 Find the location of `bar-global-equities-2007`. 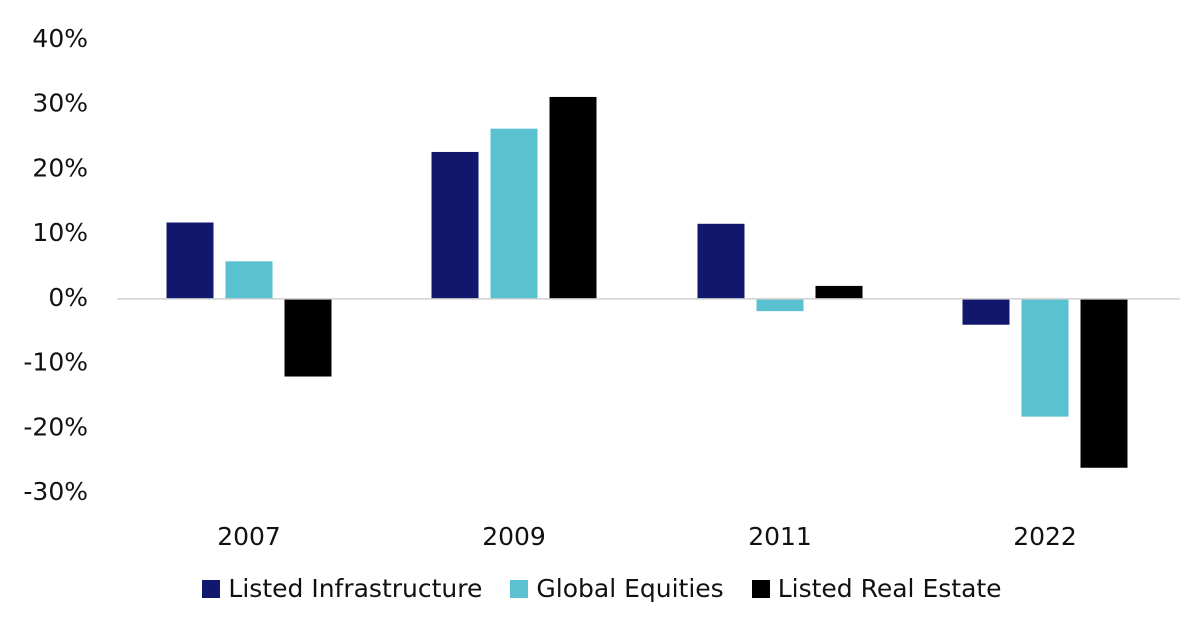

bar-global-equities-2007 is located at coordinates (249, 280).